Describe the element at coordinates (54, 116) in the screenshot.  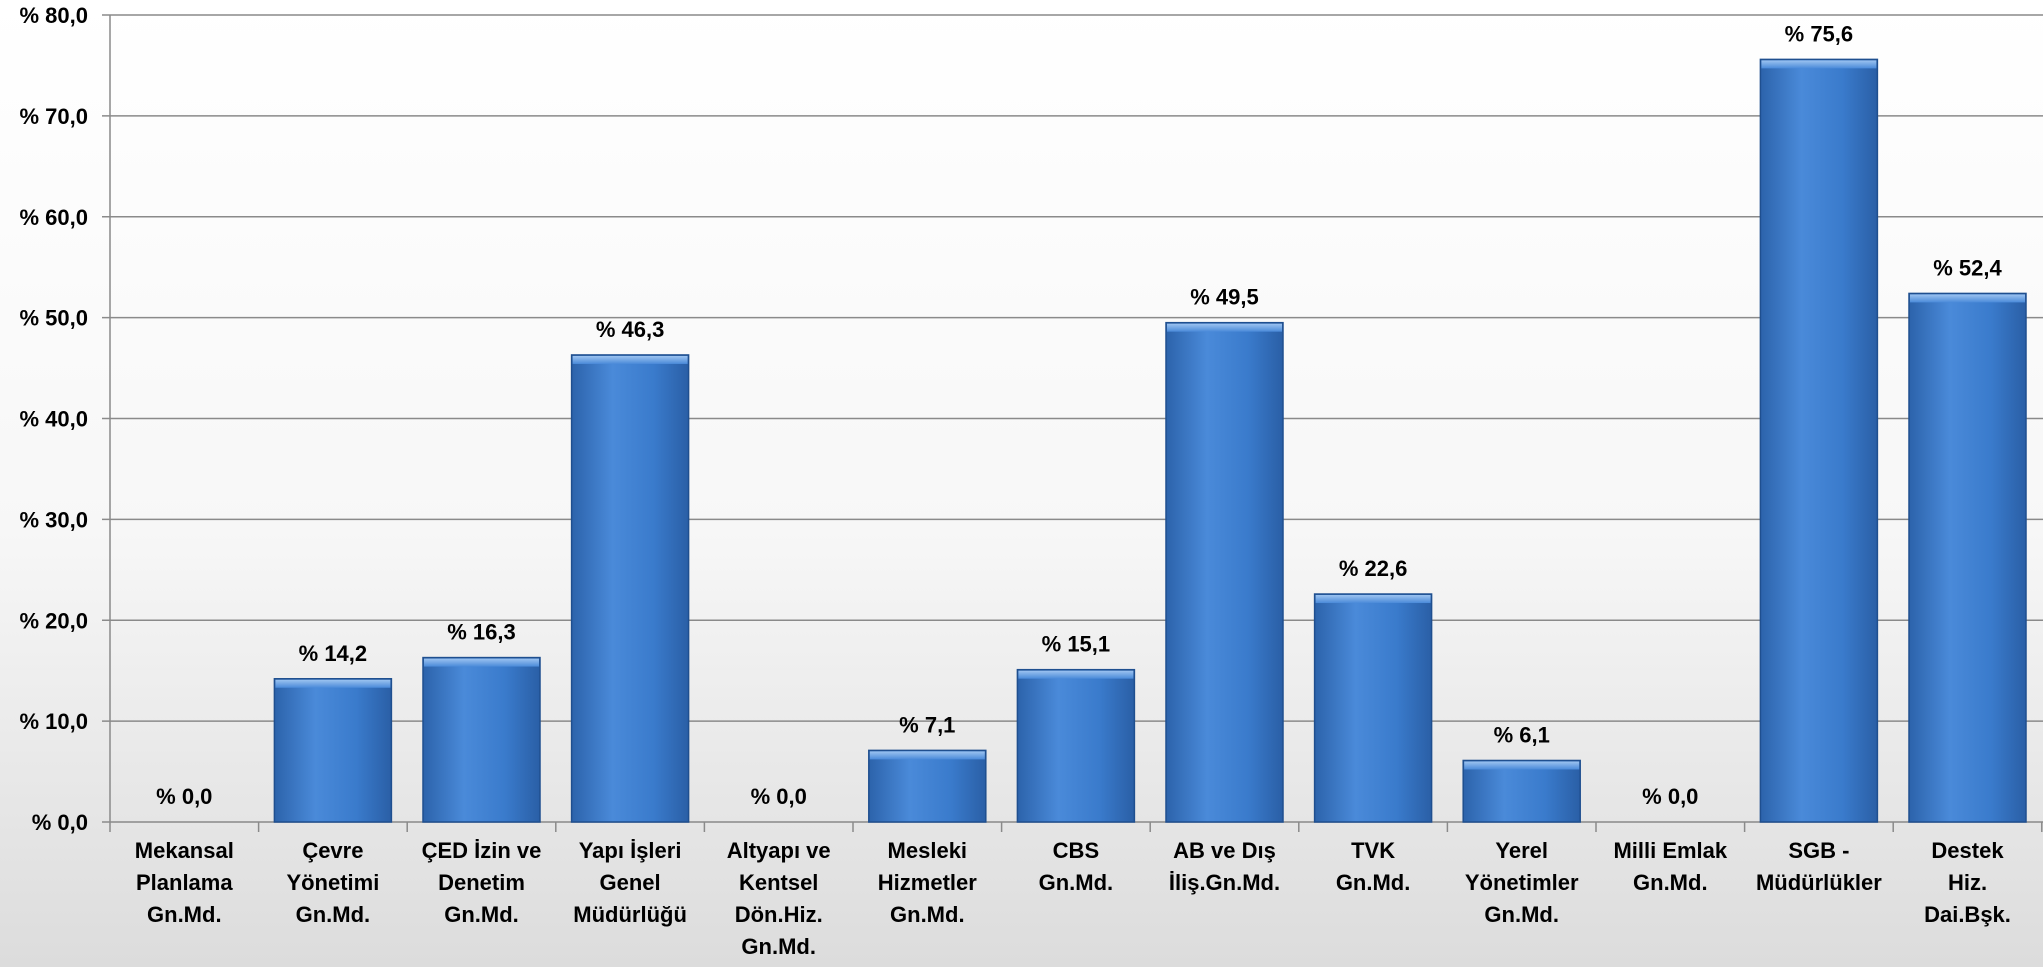
I see `y-tick-label: % 70,0` at that location.